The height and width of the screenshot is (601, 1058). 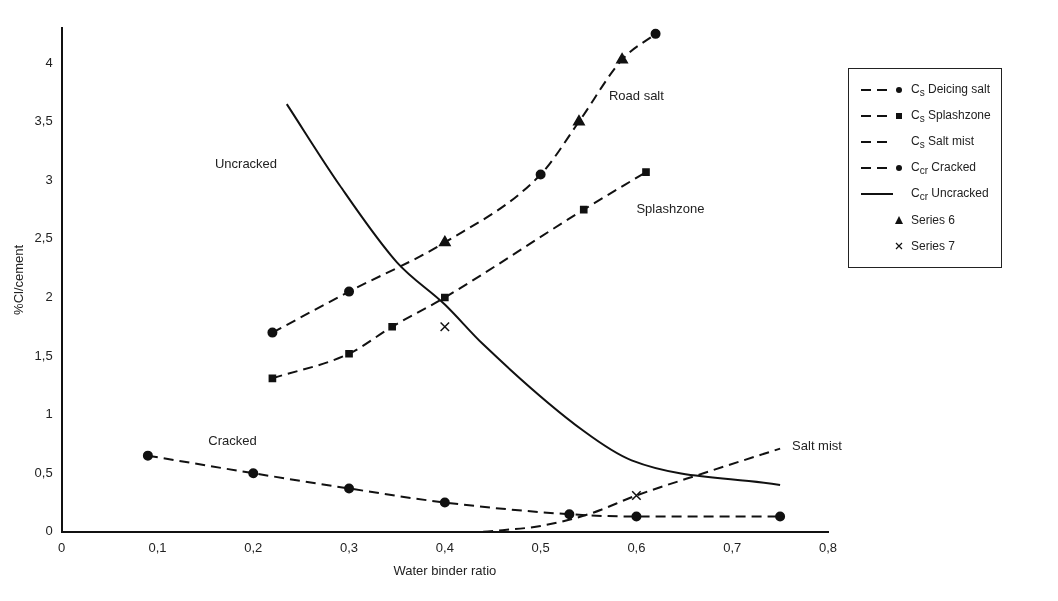 I want to click on y-tick-label: 2, so click(x=49, y=297).